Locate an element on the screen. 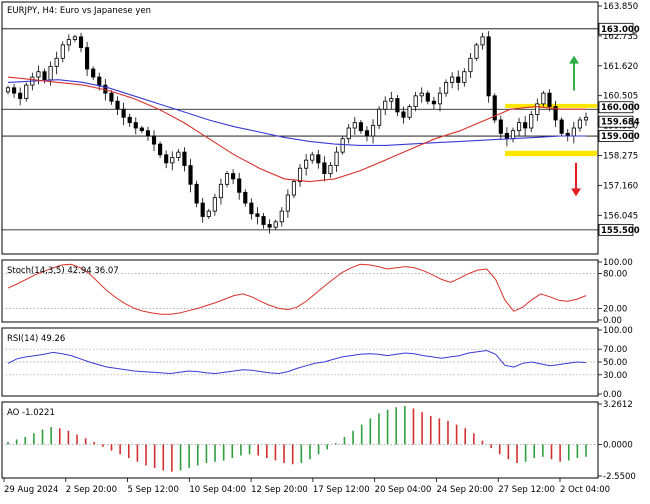 The height and width of the screenshot is (504, 650). rsi-y-tick-label-4: 0.00 is located at coordinates (612, 395).